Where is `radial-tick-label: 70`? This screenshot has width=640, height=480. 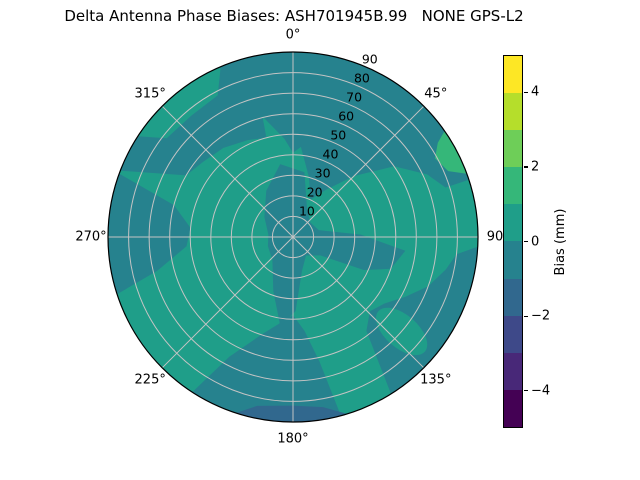
radial-tick-label: 70 is located at coordinates (354, 97).